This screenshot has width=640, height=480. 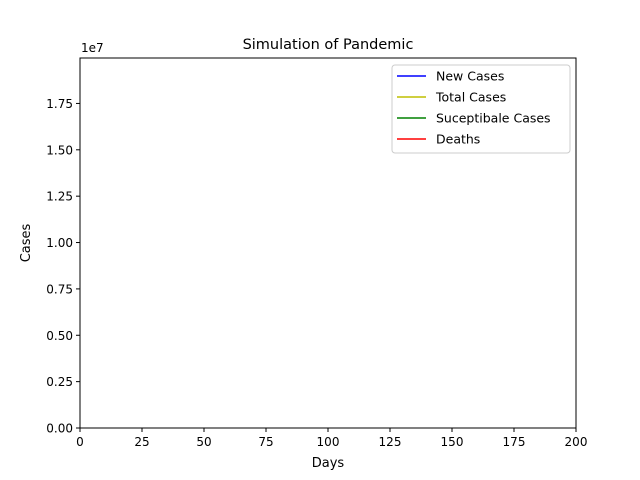 What do you see at coordinates (26, 242) in the screenshot?
I see `y-axis-label: Cases` at bounding box center [26, 242].